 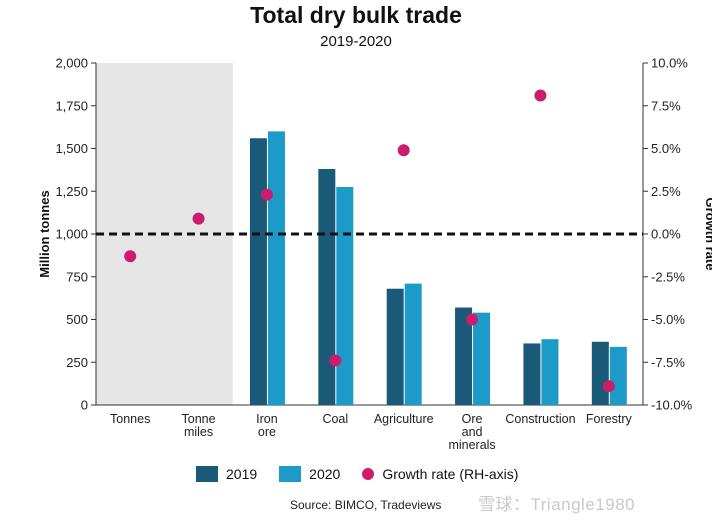 What do you see at coordinates (669, 63) in the screenshot?
I see `y2-tick-label: 10.0%` at bounding box center [669, 63].